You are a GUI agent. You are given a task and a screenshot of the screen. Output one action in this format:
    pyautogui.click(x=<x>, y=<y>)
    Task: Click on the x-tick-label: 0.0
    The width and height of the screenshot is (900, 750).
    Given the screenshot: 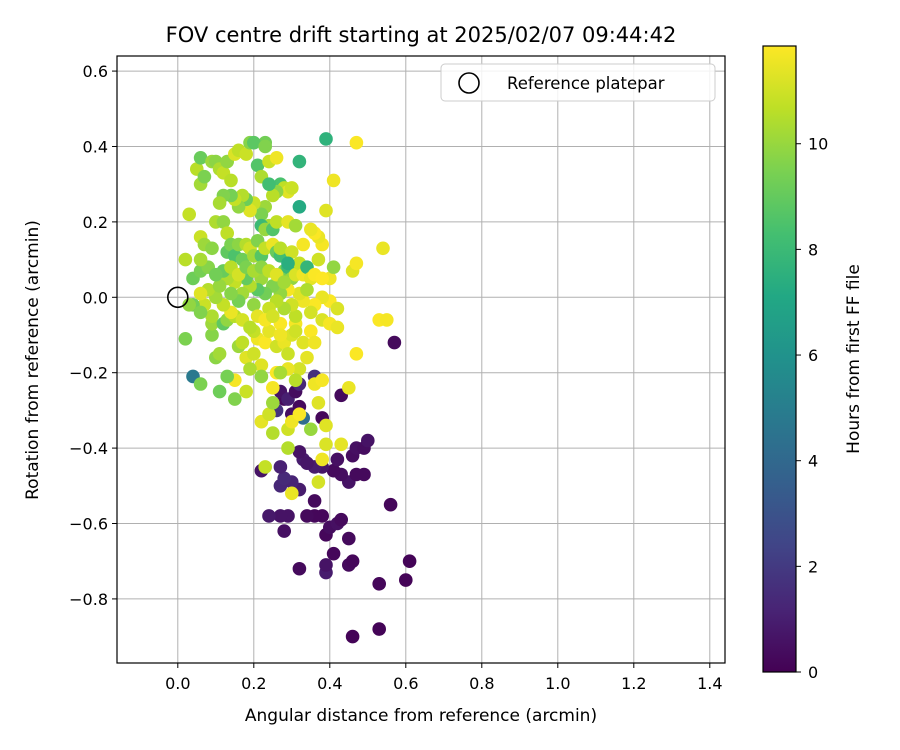 What is the action you would take?
    pyautogui.click(x=177, y=683)
    